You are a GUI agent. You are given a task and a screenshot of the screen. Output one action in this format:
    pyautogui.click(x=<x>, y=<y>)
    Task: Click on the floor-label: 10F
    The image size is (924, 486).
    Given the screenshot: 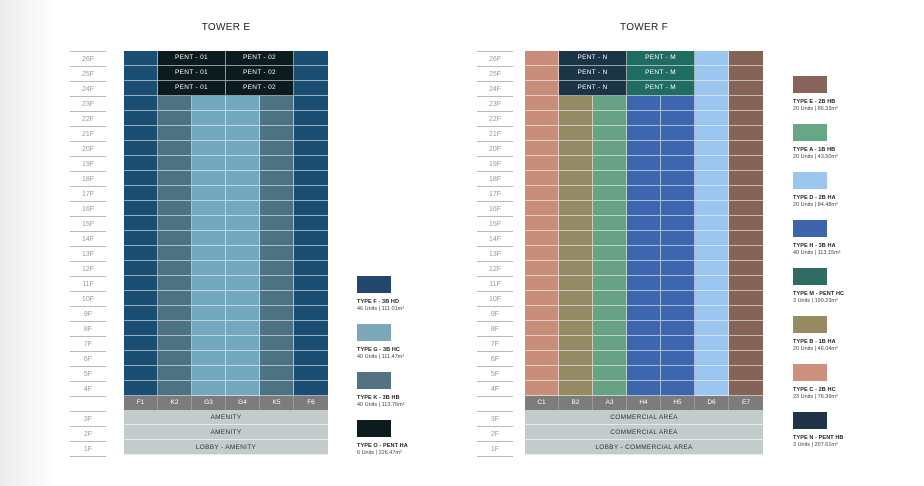 What is the action you would take?
    pyautogui.click(x=495, y=298)
    